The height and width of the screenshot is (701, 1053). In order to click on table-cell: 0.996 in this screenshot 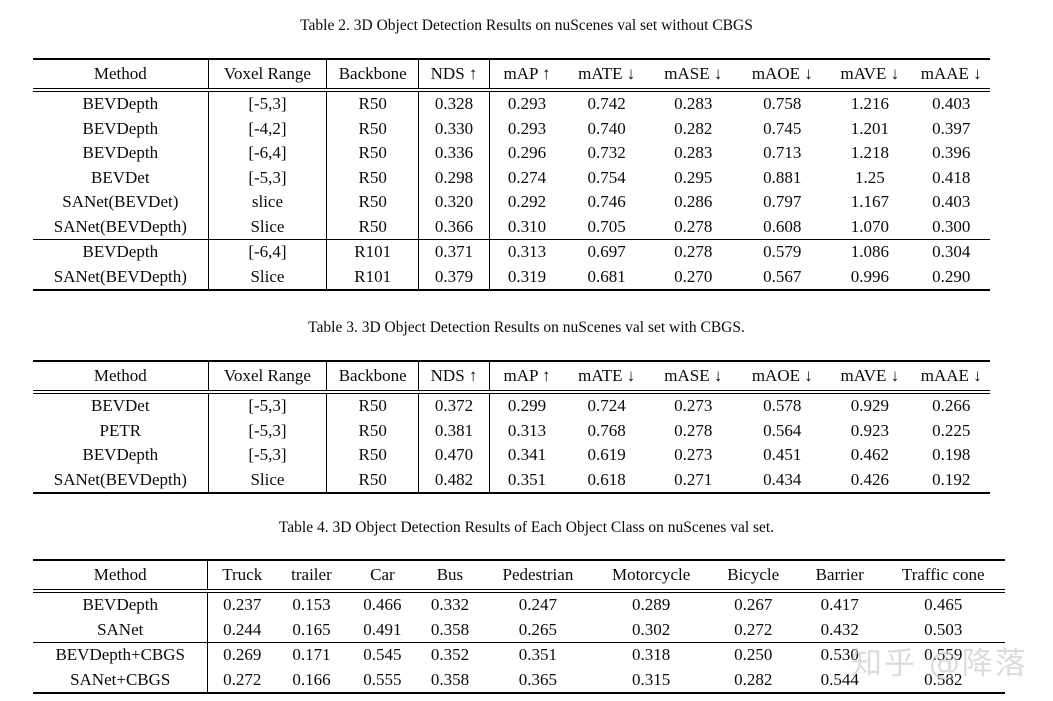, I will do `click(869, 276)`.